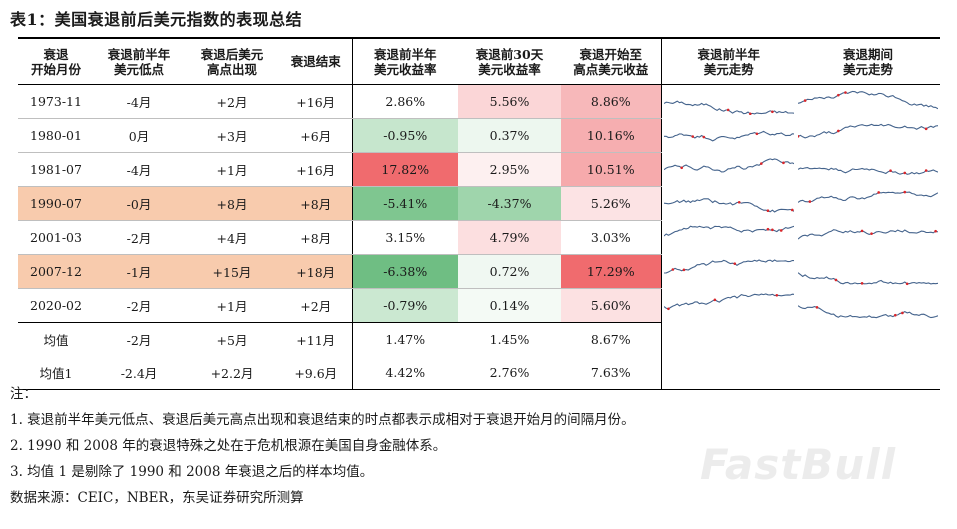 The width and height of the screenshot is (957, 529). What do you see at coordinates (405, 373) in the screenshot?
I see `cell-avg-return-6m: 4.42%` at bounding box center [405, 373].